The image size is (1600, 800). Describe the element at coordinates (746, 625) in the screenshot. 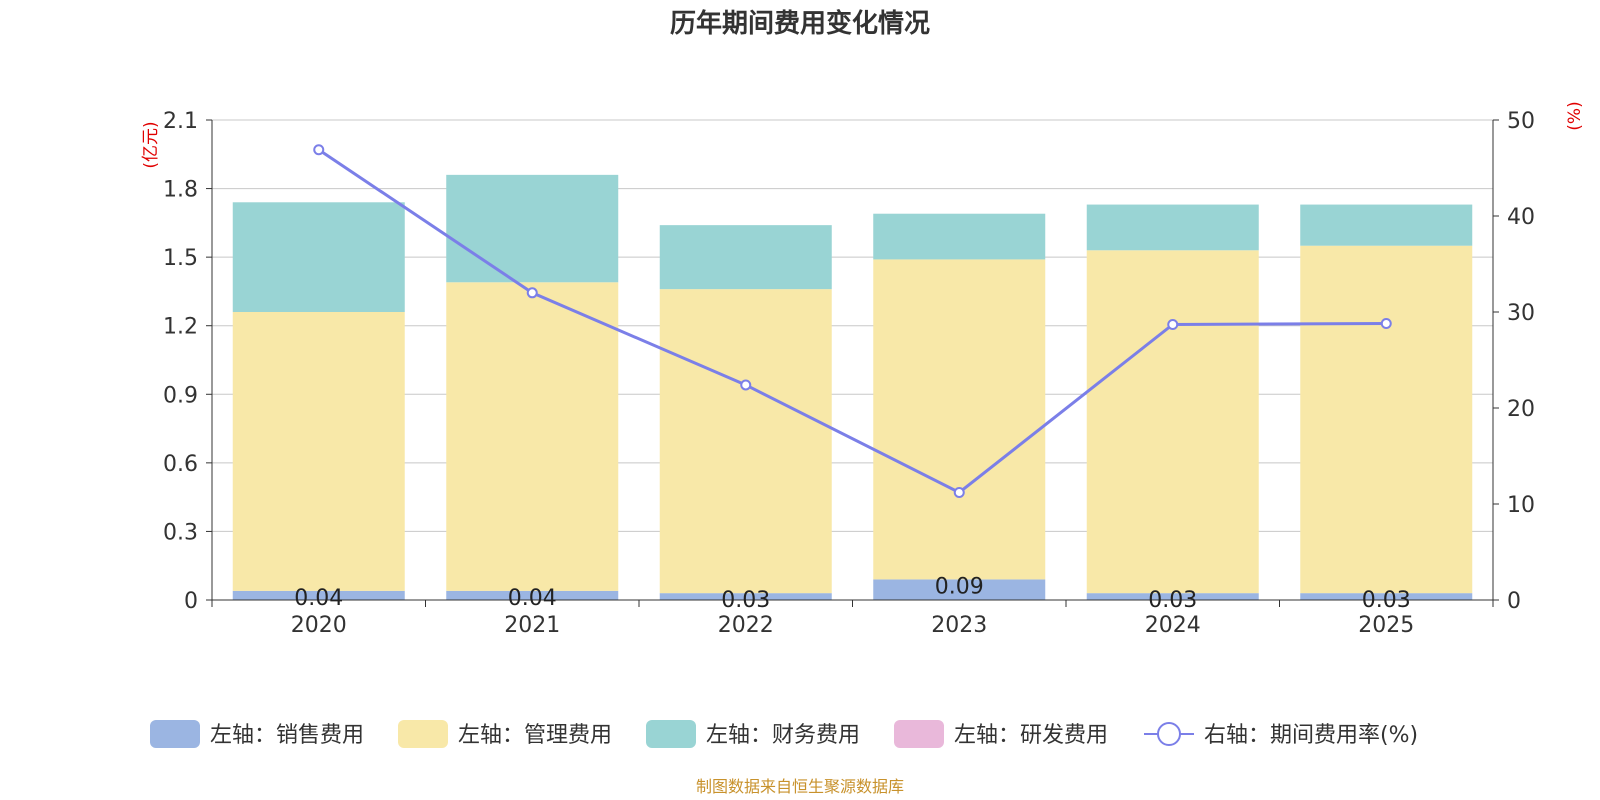

I see `x-tick-label: 2022` at that location.